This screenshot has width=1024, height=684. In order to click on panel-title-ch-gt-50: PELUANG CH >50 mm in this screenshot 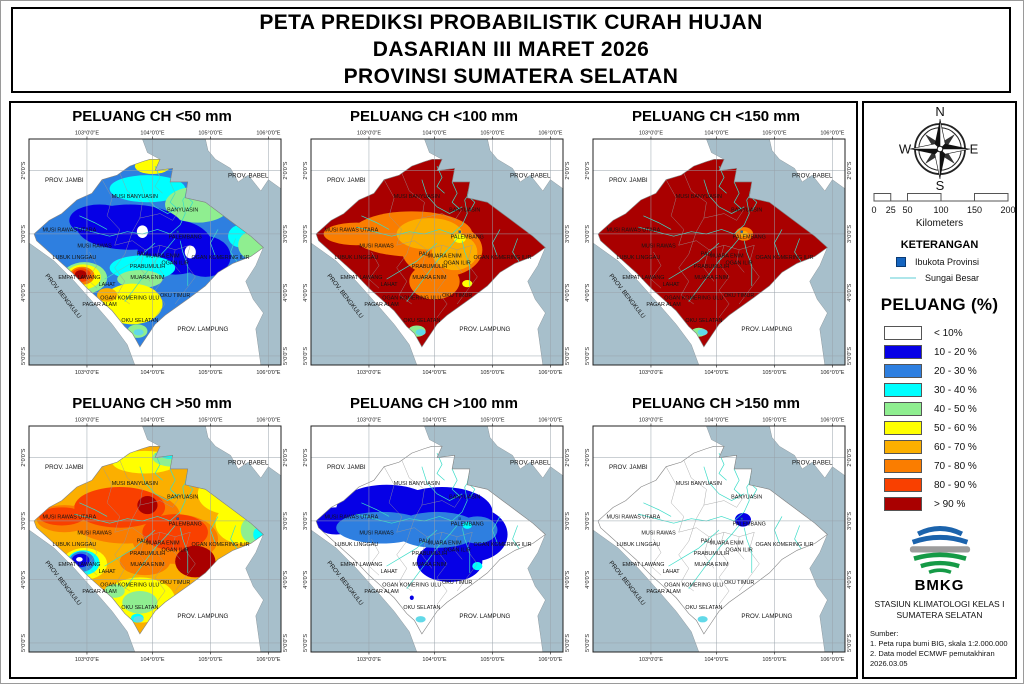, I will do `click(152, 403)`.